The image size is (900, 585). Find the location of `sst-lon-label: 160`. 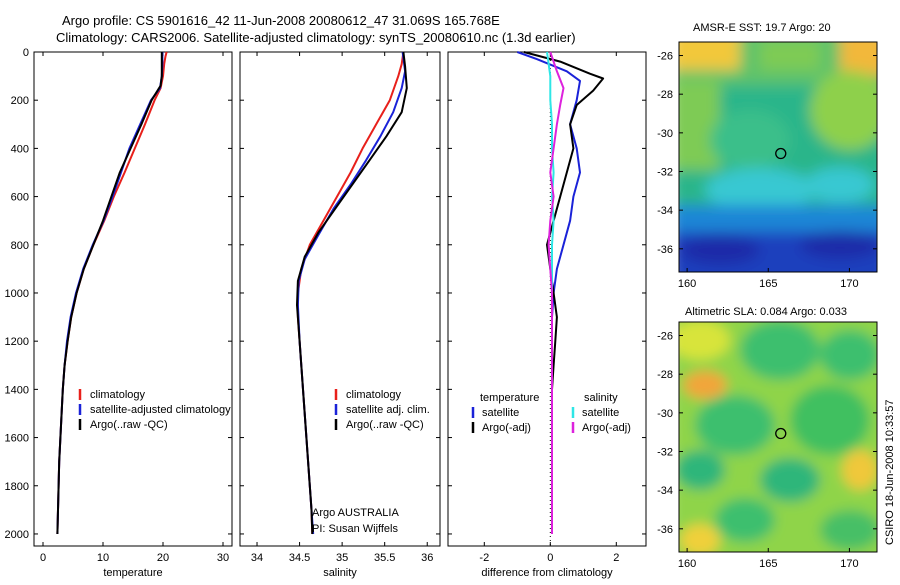

sst-lon-label: 160 is located at coordinates (687, 284).